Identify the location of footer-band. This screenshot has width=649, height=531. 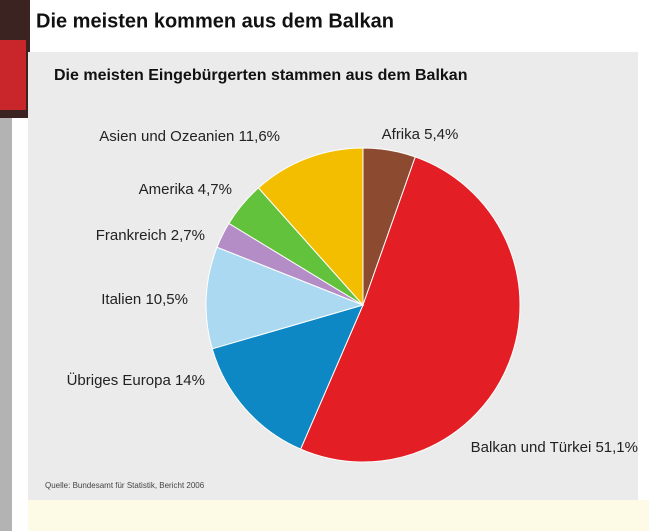
(338, 515).